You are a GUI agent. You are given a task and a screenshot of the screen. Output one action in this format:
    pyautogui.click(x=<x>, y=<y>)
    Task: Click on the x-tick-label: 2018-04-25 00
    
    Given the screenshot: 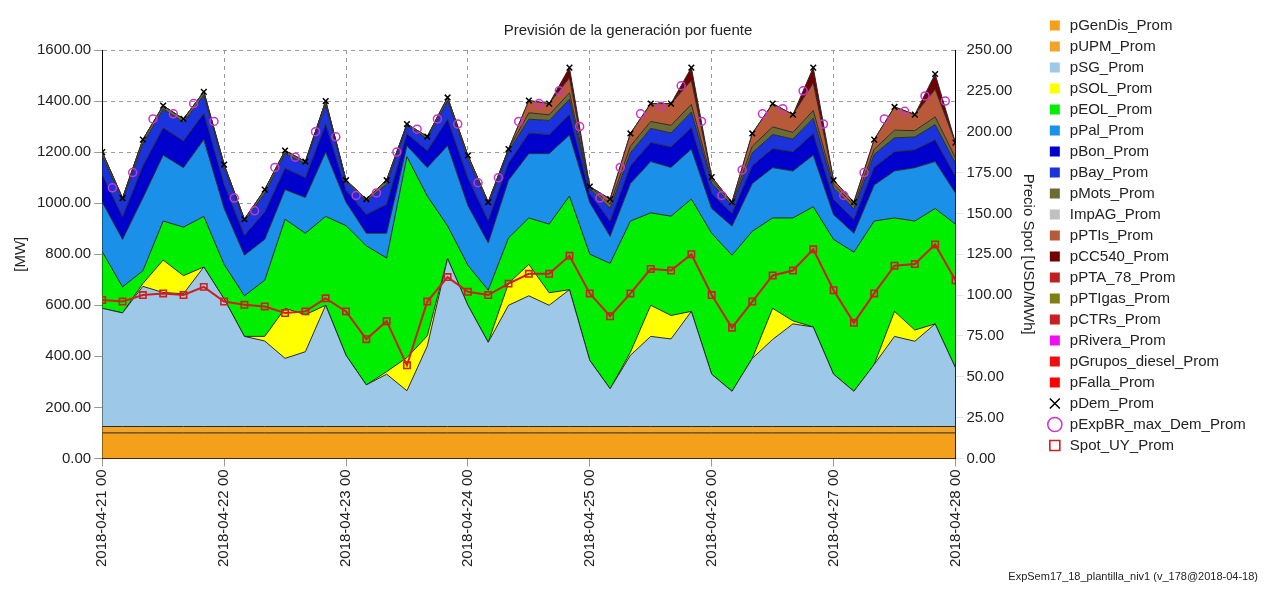 What is the action you would take?
    pyautogui.click(x=588, y=518)
    